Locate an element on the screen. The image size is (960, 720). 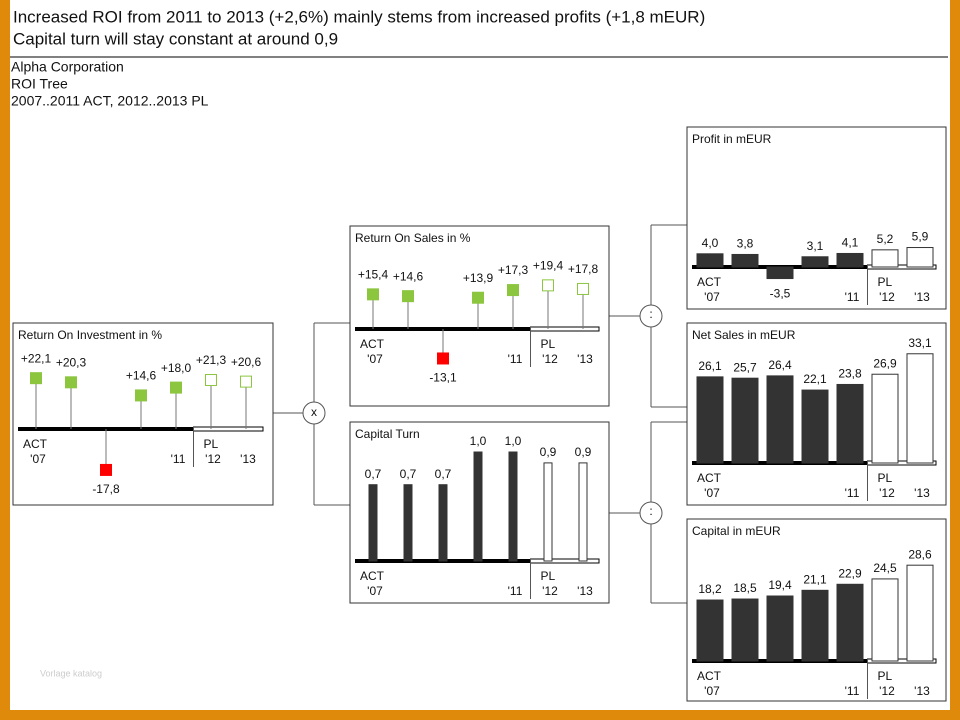
value-label: 1,0 is located at coordinates (478, 441).